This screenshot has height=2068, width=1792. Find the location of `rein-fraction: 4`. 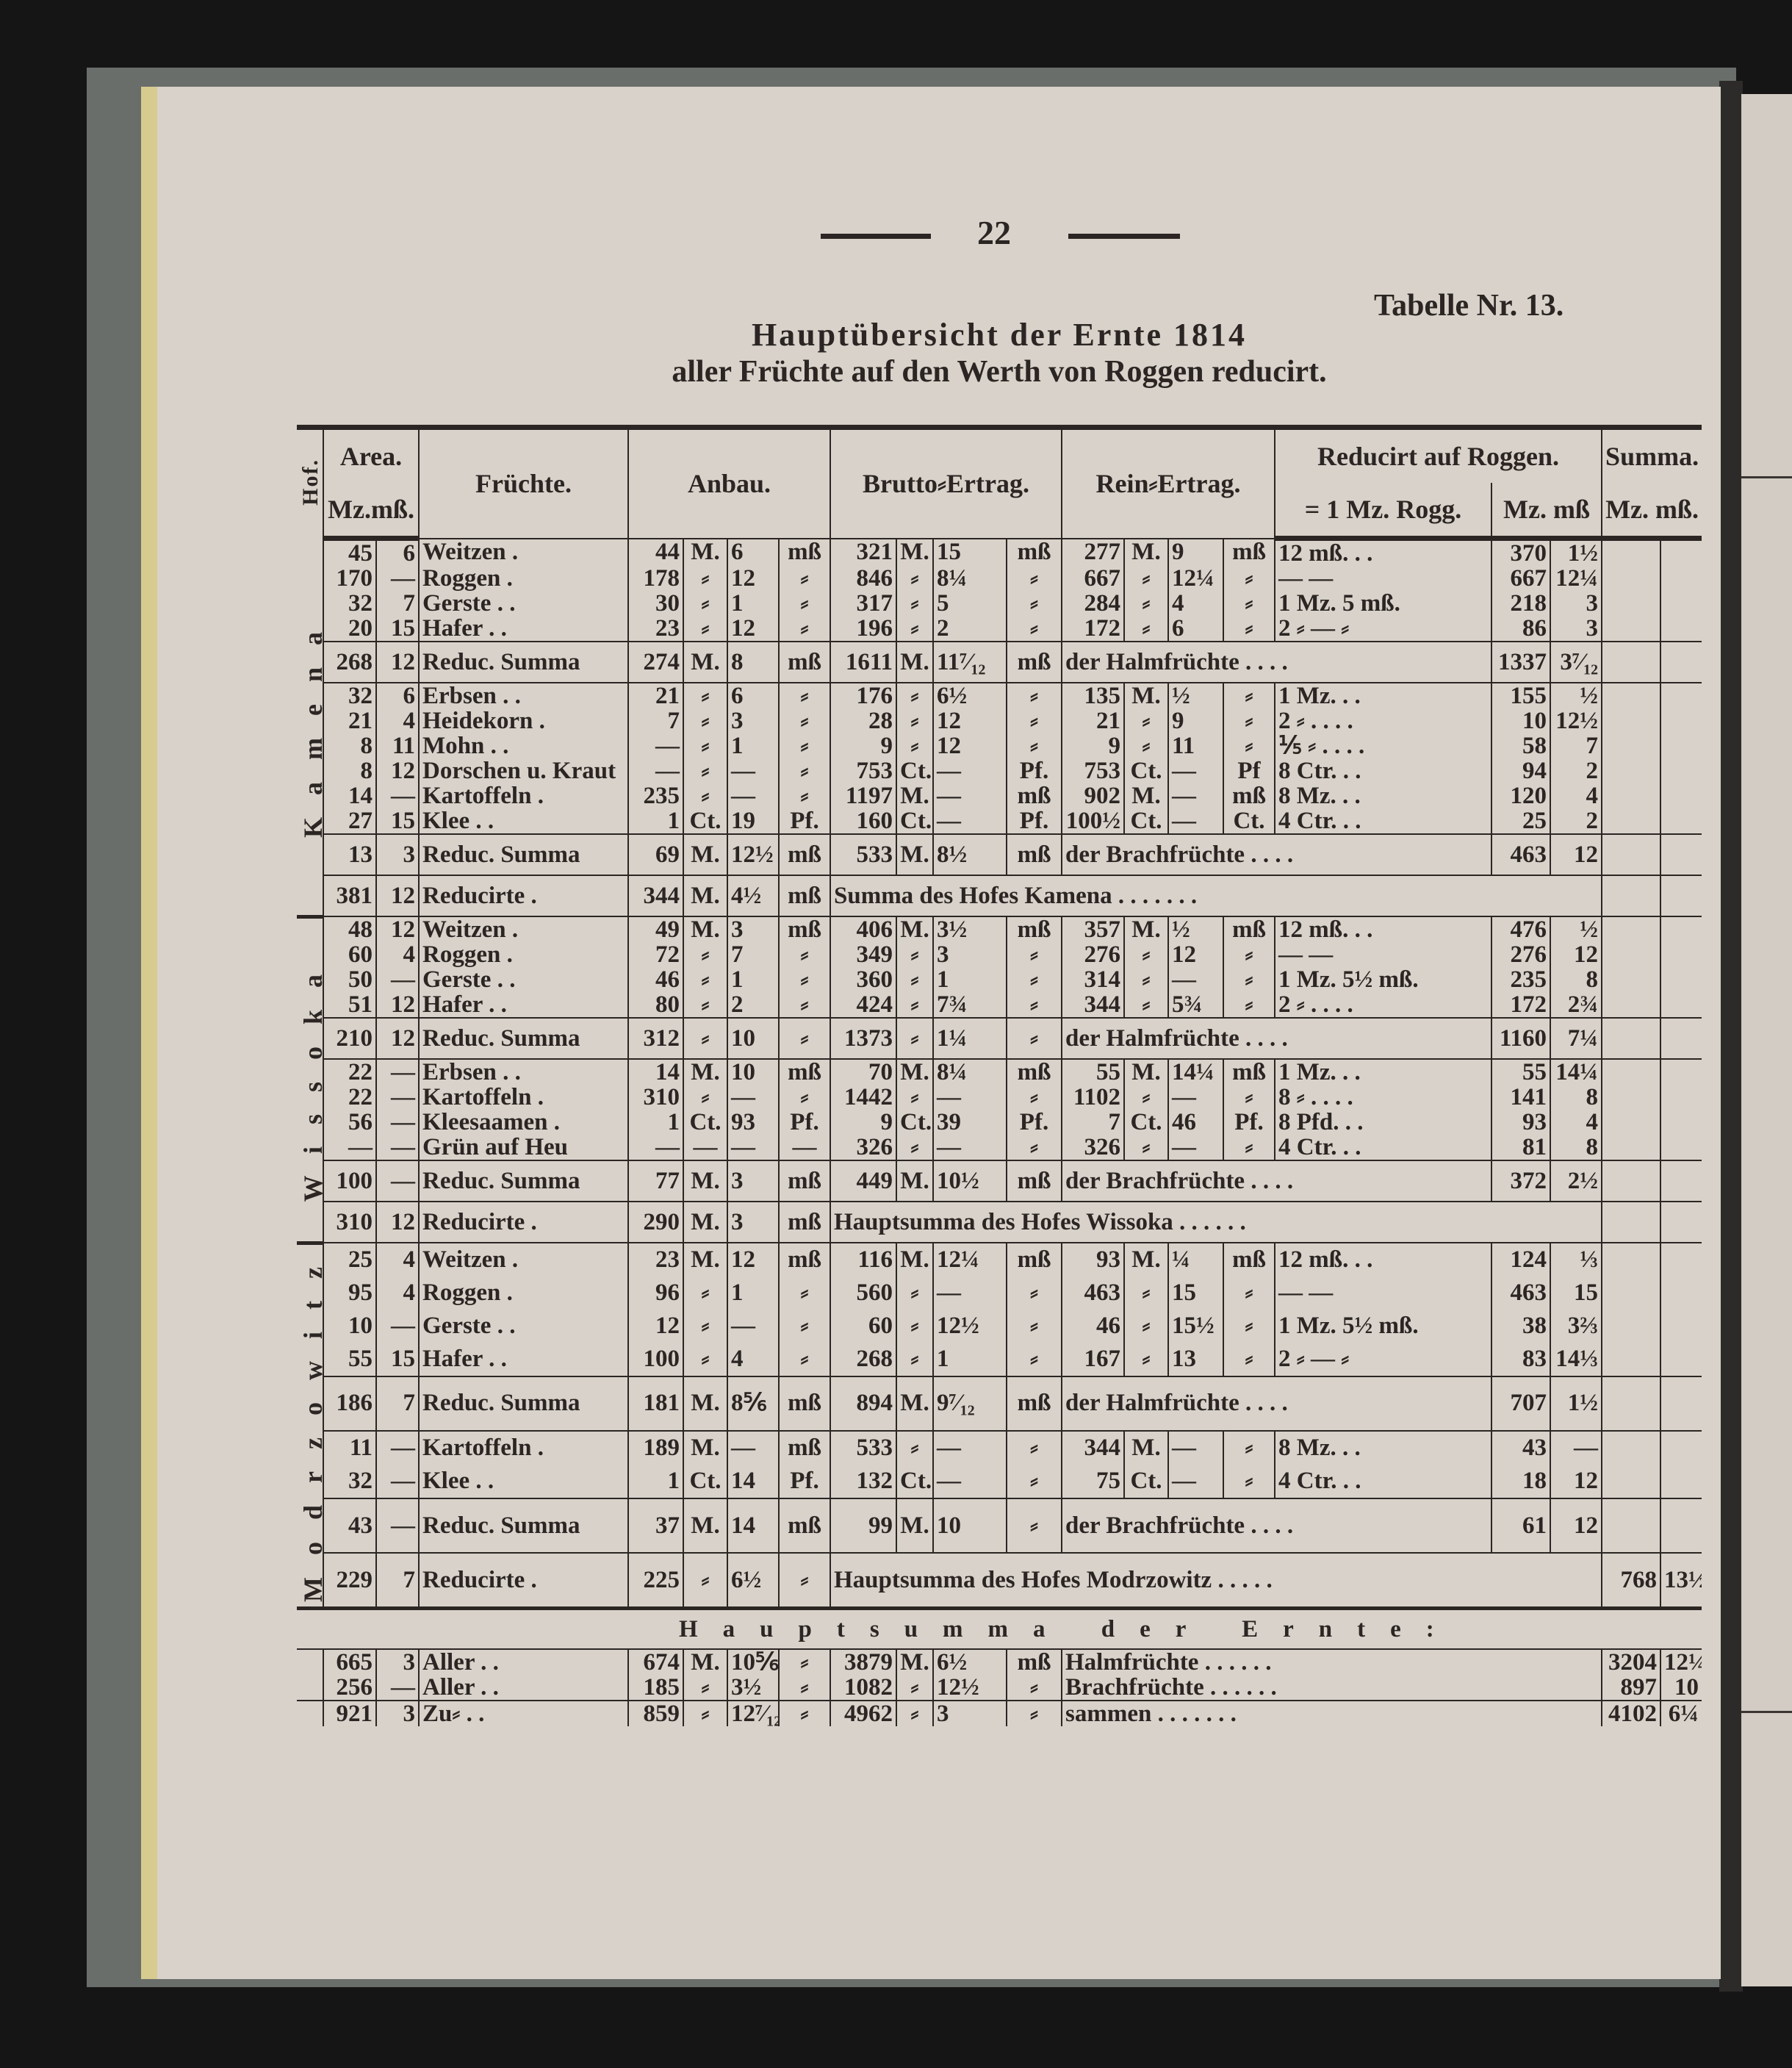

rein-fraction: 4 is located at coordinates (1195, 603).